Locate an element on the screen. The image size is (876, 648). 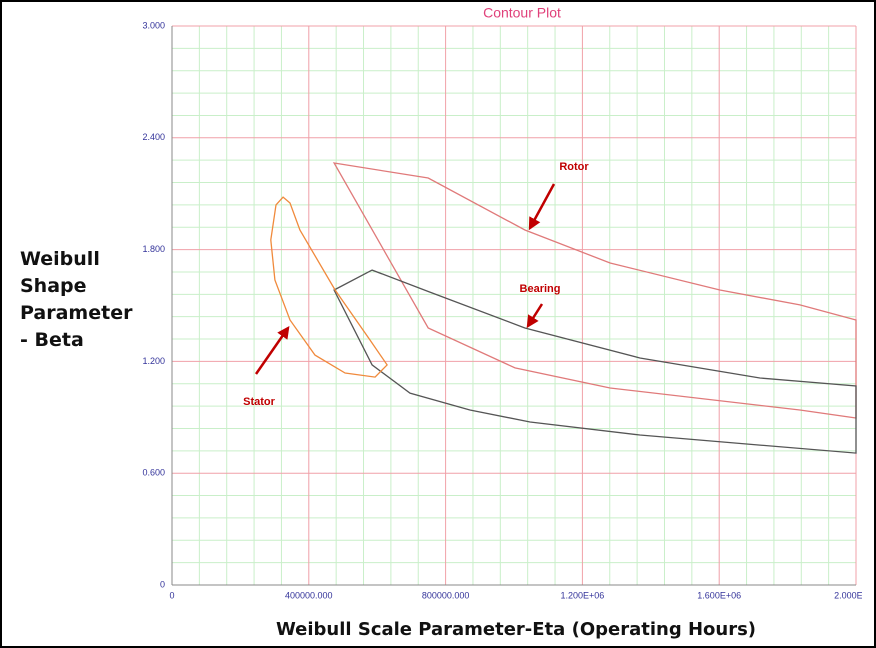
x-tick-label: 1.200E+06 is located at coordinates (583, 595).